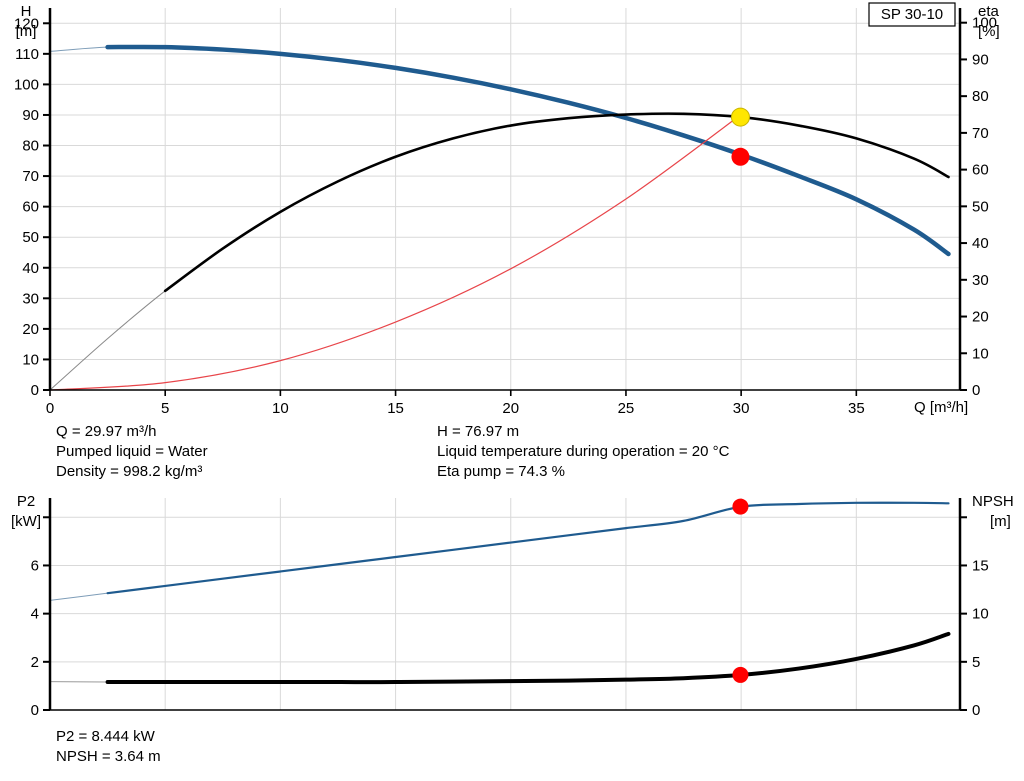 The width and height of the screenshot is (1024, 781). Describe the element at coordinates (129, 471) in the screenshot. I see `info-density: Density = 998.2 kg/m³` at that location.